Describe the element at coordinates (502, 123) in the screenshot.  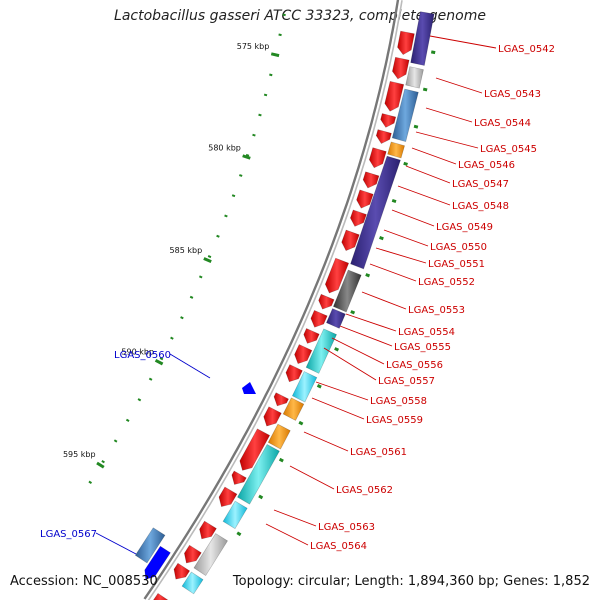
I see `gene-label: LGAS_0544` at that location.